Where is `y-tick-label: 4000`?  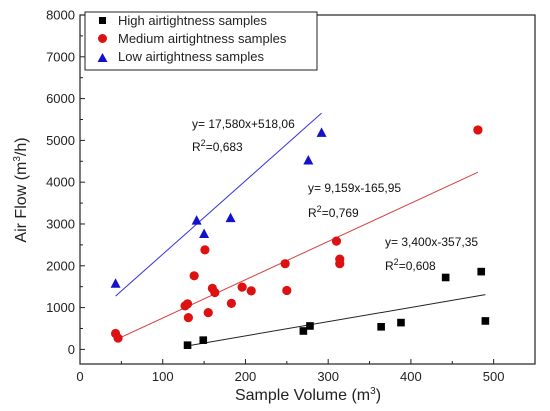
y-tick-label: 4000 is located at coordinates (60, 182).